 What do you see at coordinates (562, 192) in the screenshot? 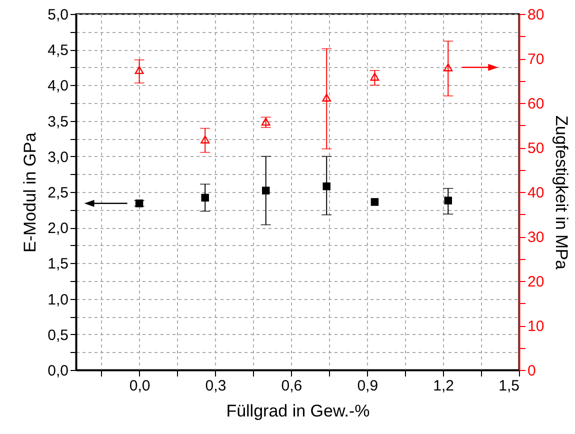
I see `y2-axis-title: Zugfestigkeit in MPa` at bounding box center [562, 192].